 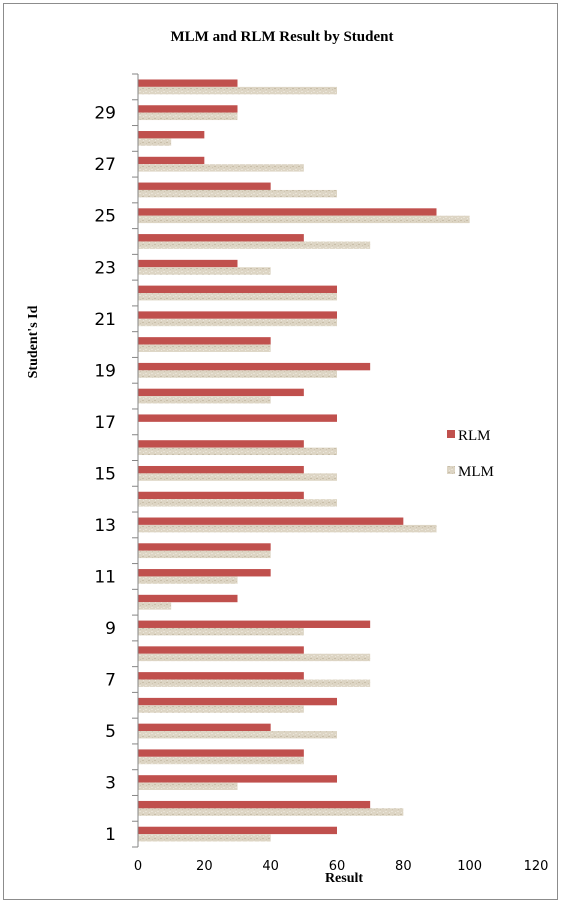 I want to click on y-tick-label-25: 25, so click(x=105, y=217).